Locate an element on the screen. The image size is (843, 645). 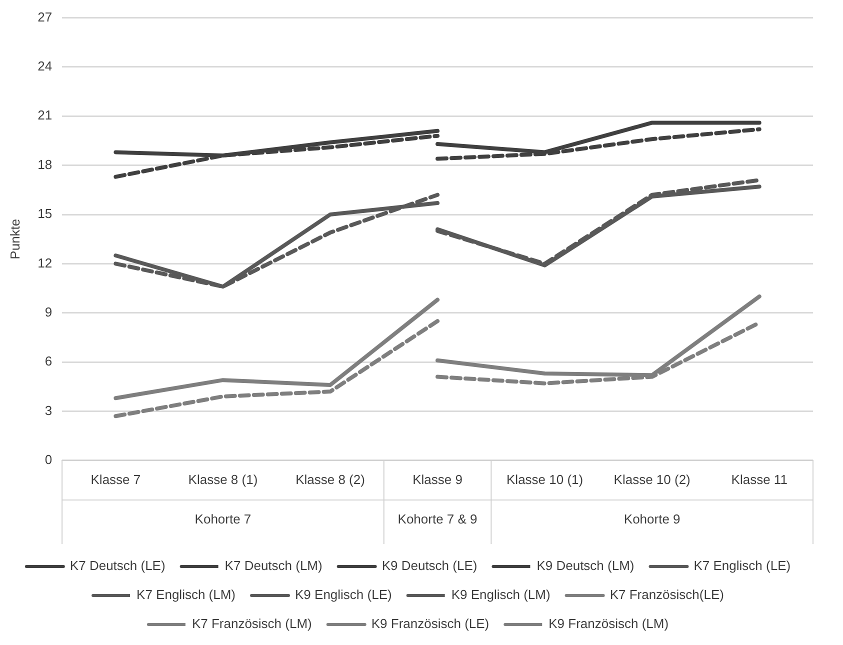
y-tick-label: 24 is located at coordinates (45, 66).